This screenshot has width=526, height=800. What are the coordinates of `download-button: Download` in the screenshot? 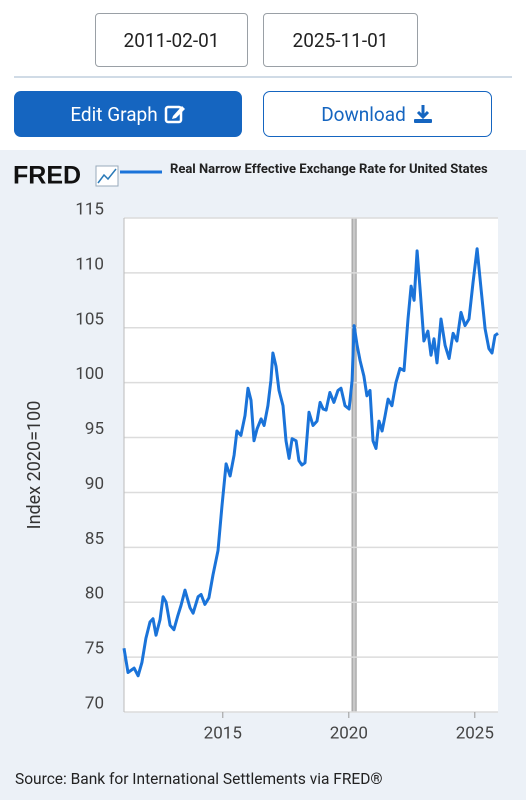 It's located at (377, 114).